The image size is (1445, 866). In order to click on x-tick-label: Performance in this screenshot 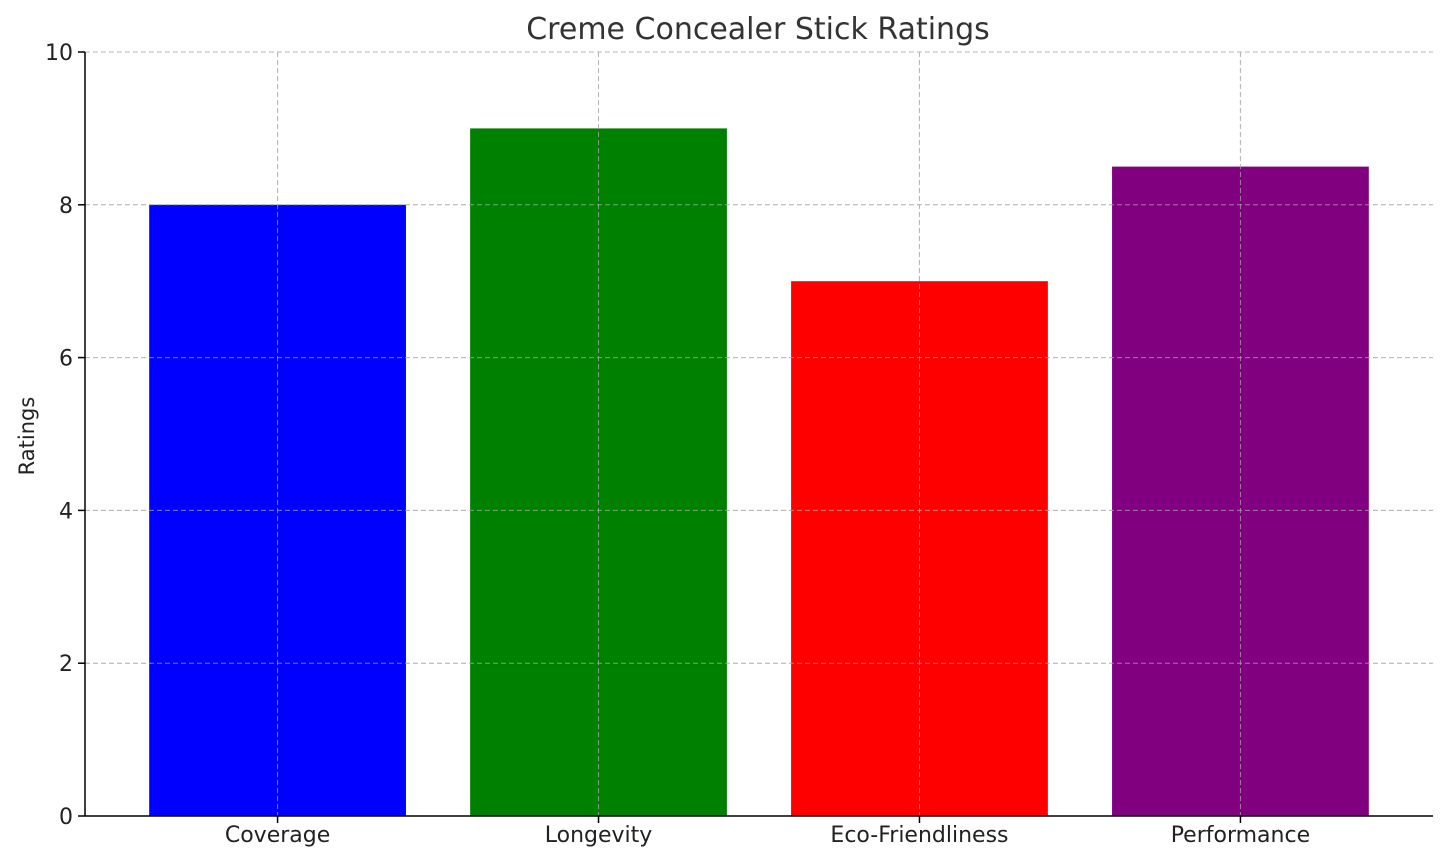, I will do `click(1240, 835)`.